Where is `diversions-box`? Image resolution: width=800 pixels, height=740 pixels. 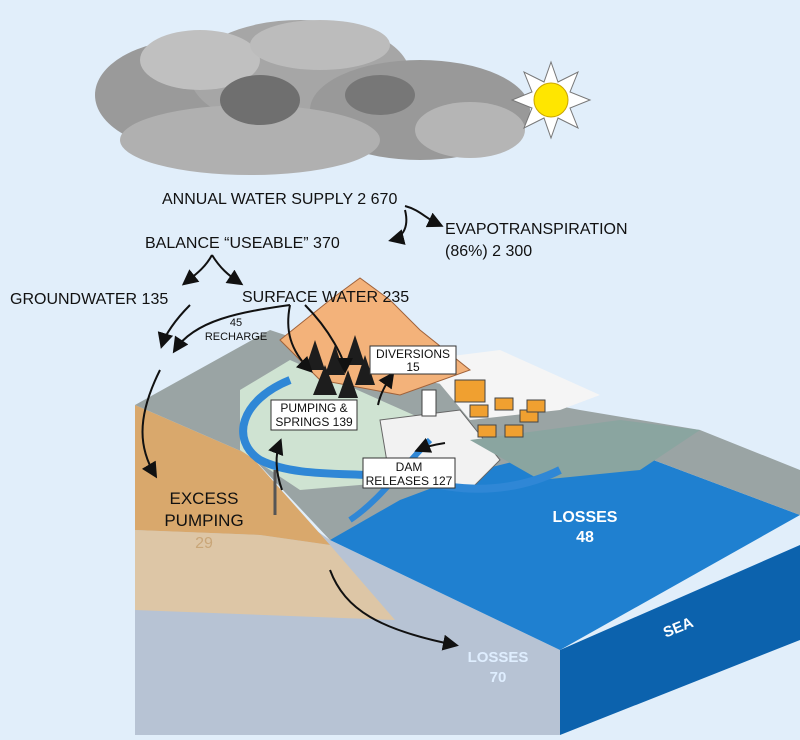 diversions-box is located at coordinates (413, 360).